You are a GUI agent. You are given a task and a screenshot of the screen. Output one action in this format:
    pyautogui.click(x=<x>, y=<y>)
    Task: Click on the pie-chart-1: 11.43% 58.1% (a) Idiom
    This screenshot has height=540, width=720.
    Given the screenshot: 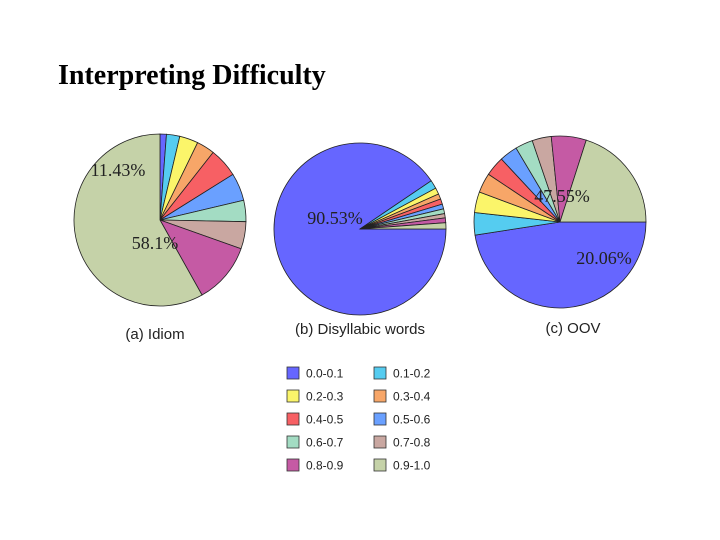 What is the action you would take?
    pyautogui.click(x=160, y=238)
    